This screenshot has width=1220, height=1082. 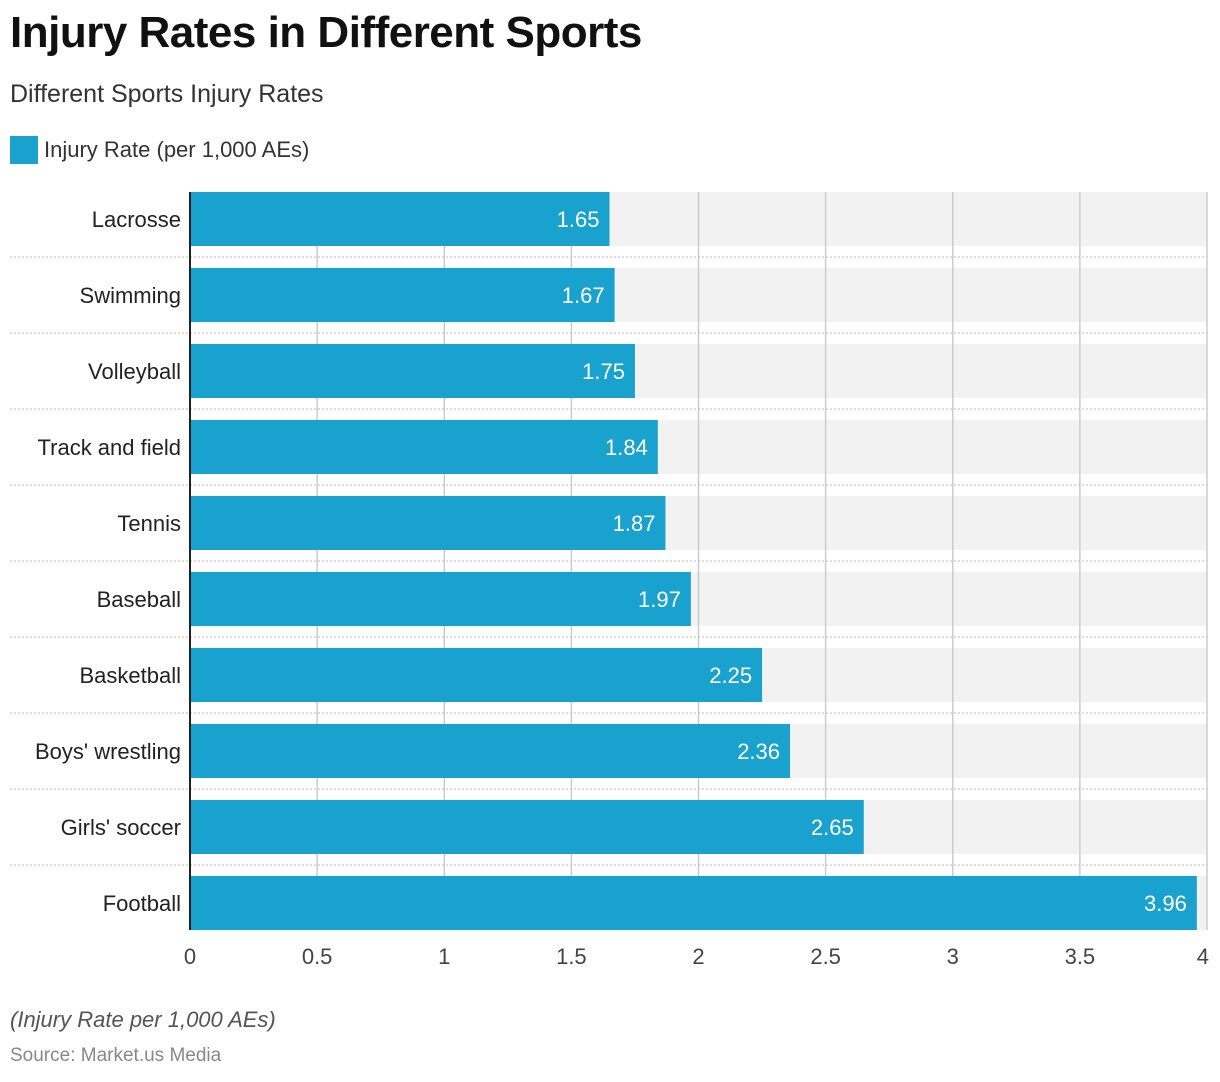 I want to click on category-label: Girls' soccer, so click(x=121, y=827).